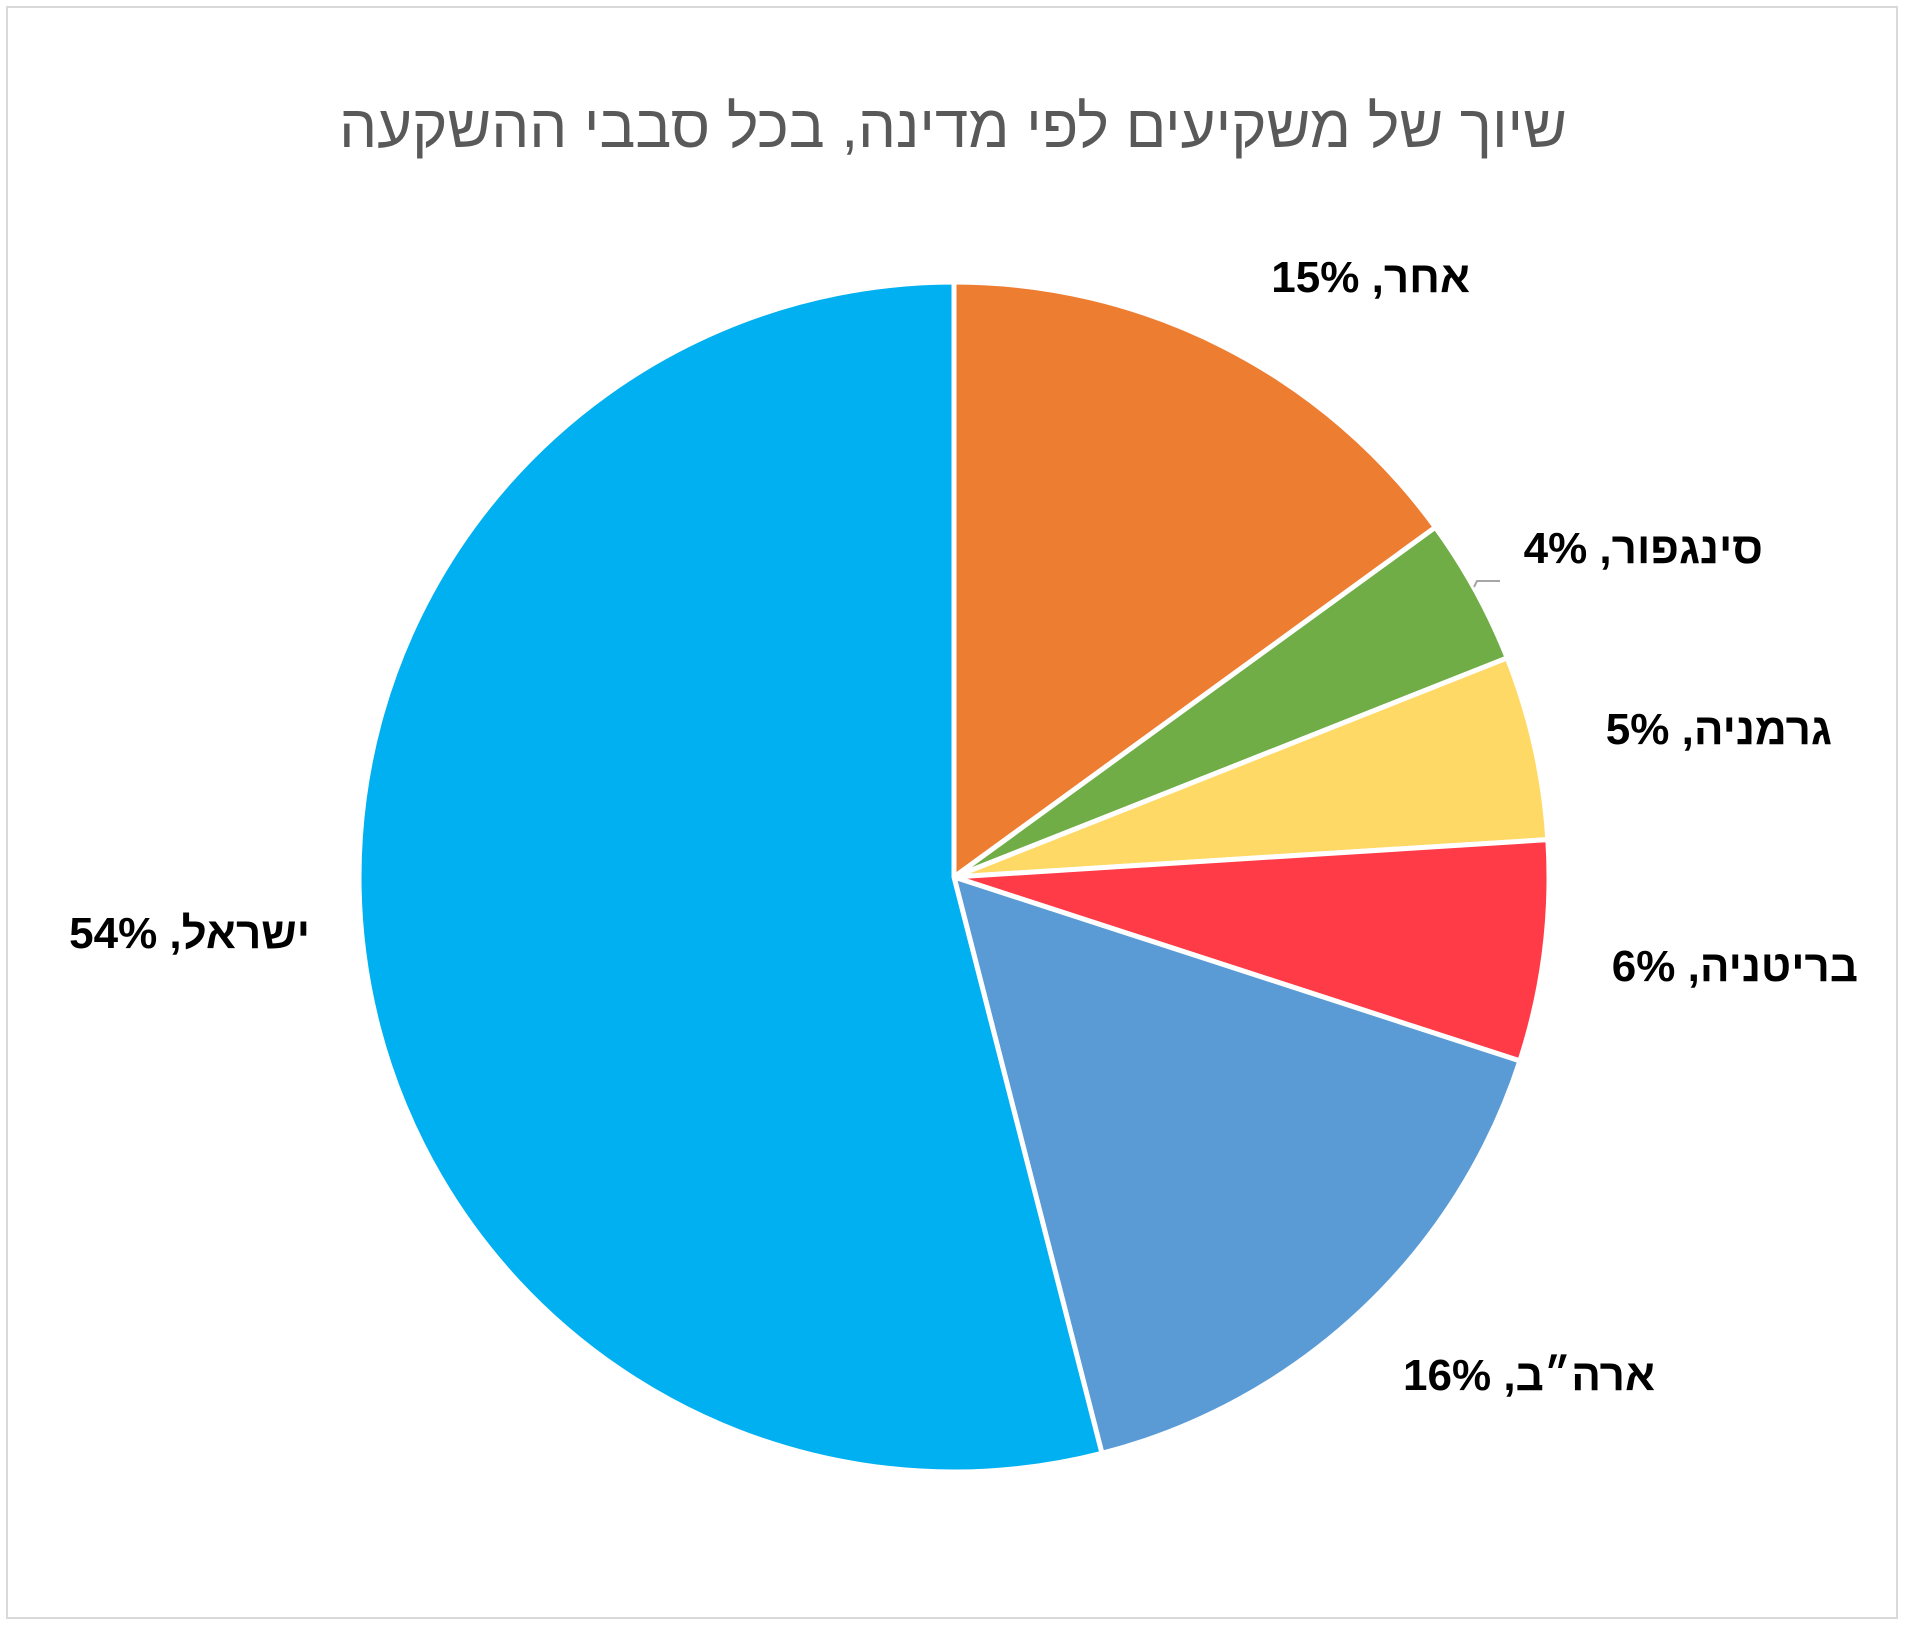 The image size is (1906, 1627). I want to click on data-label-4: בריטניה, 6%, so click(1735, 966).